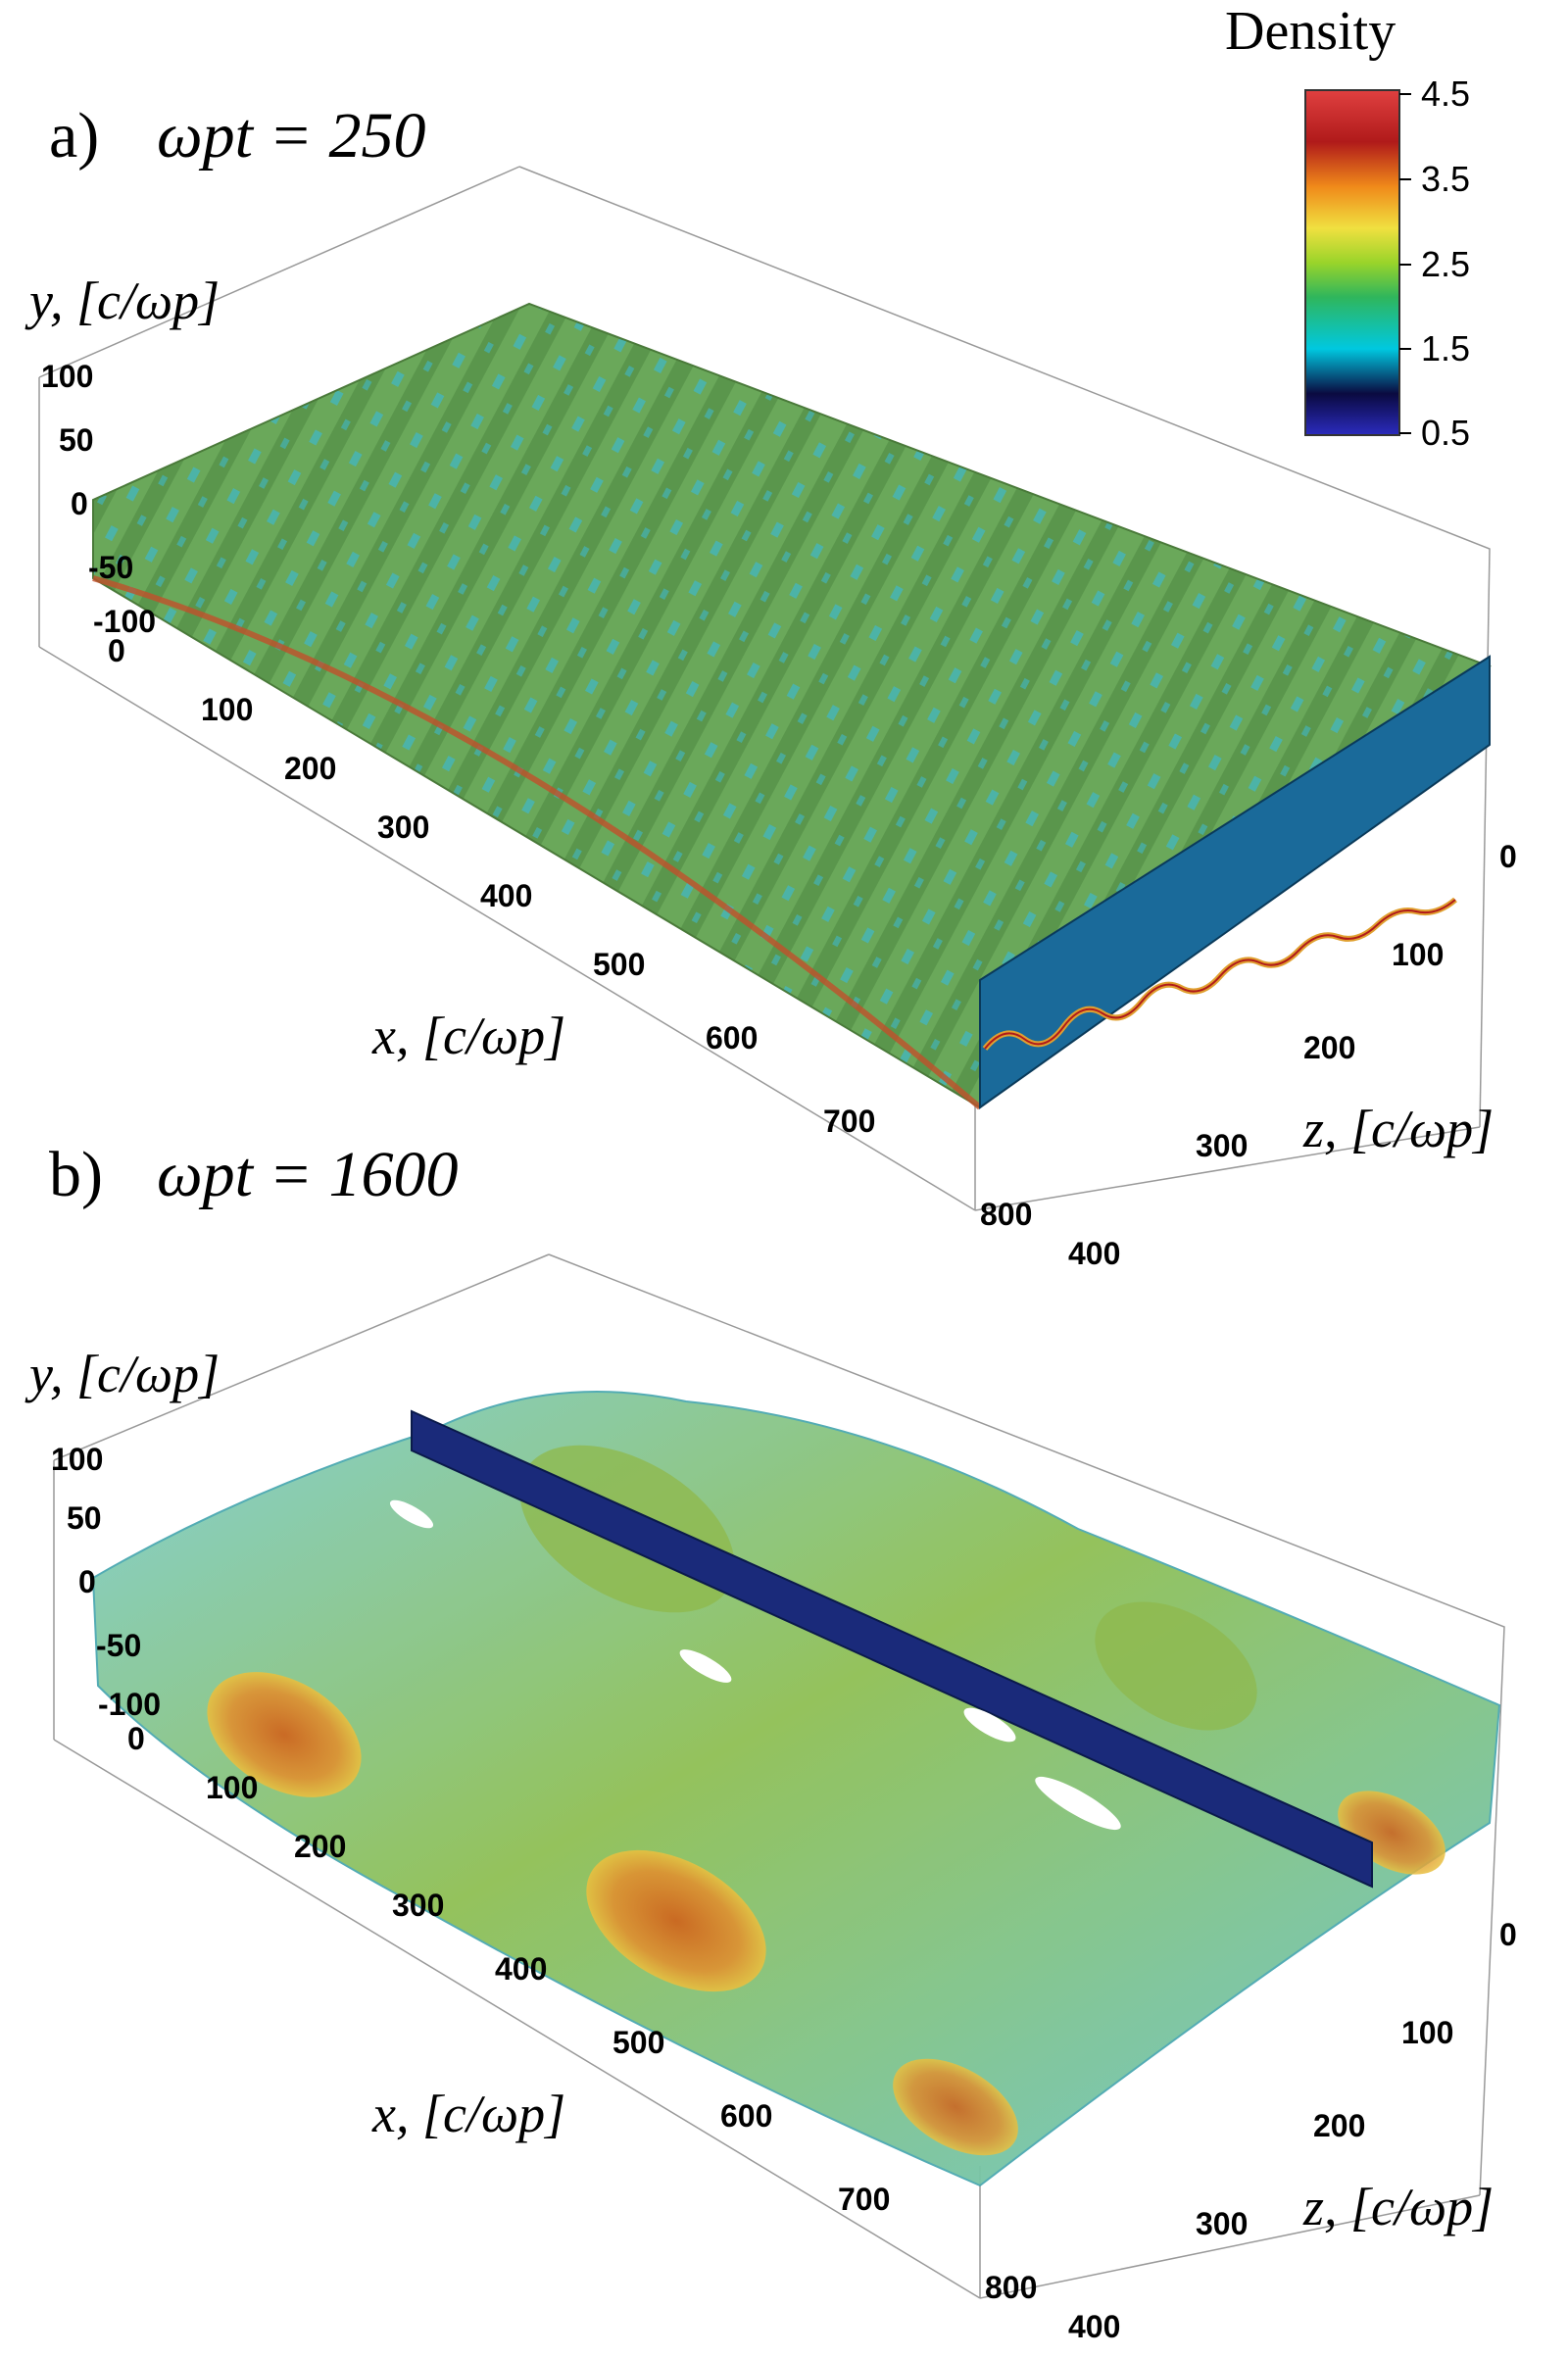 The width and height of the screenshot is (1568, 2357). I want to click on colorbar-tick-label: 1.5, so click(1445, 348).